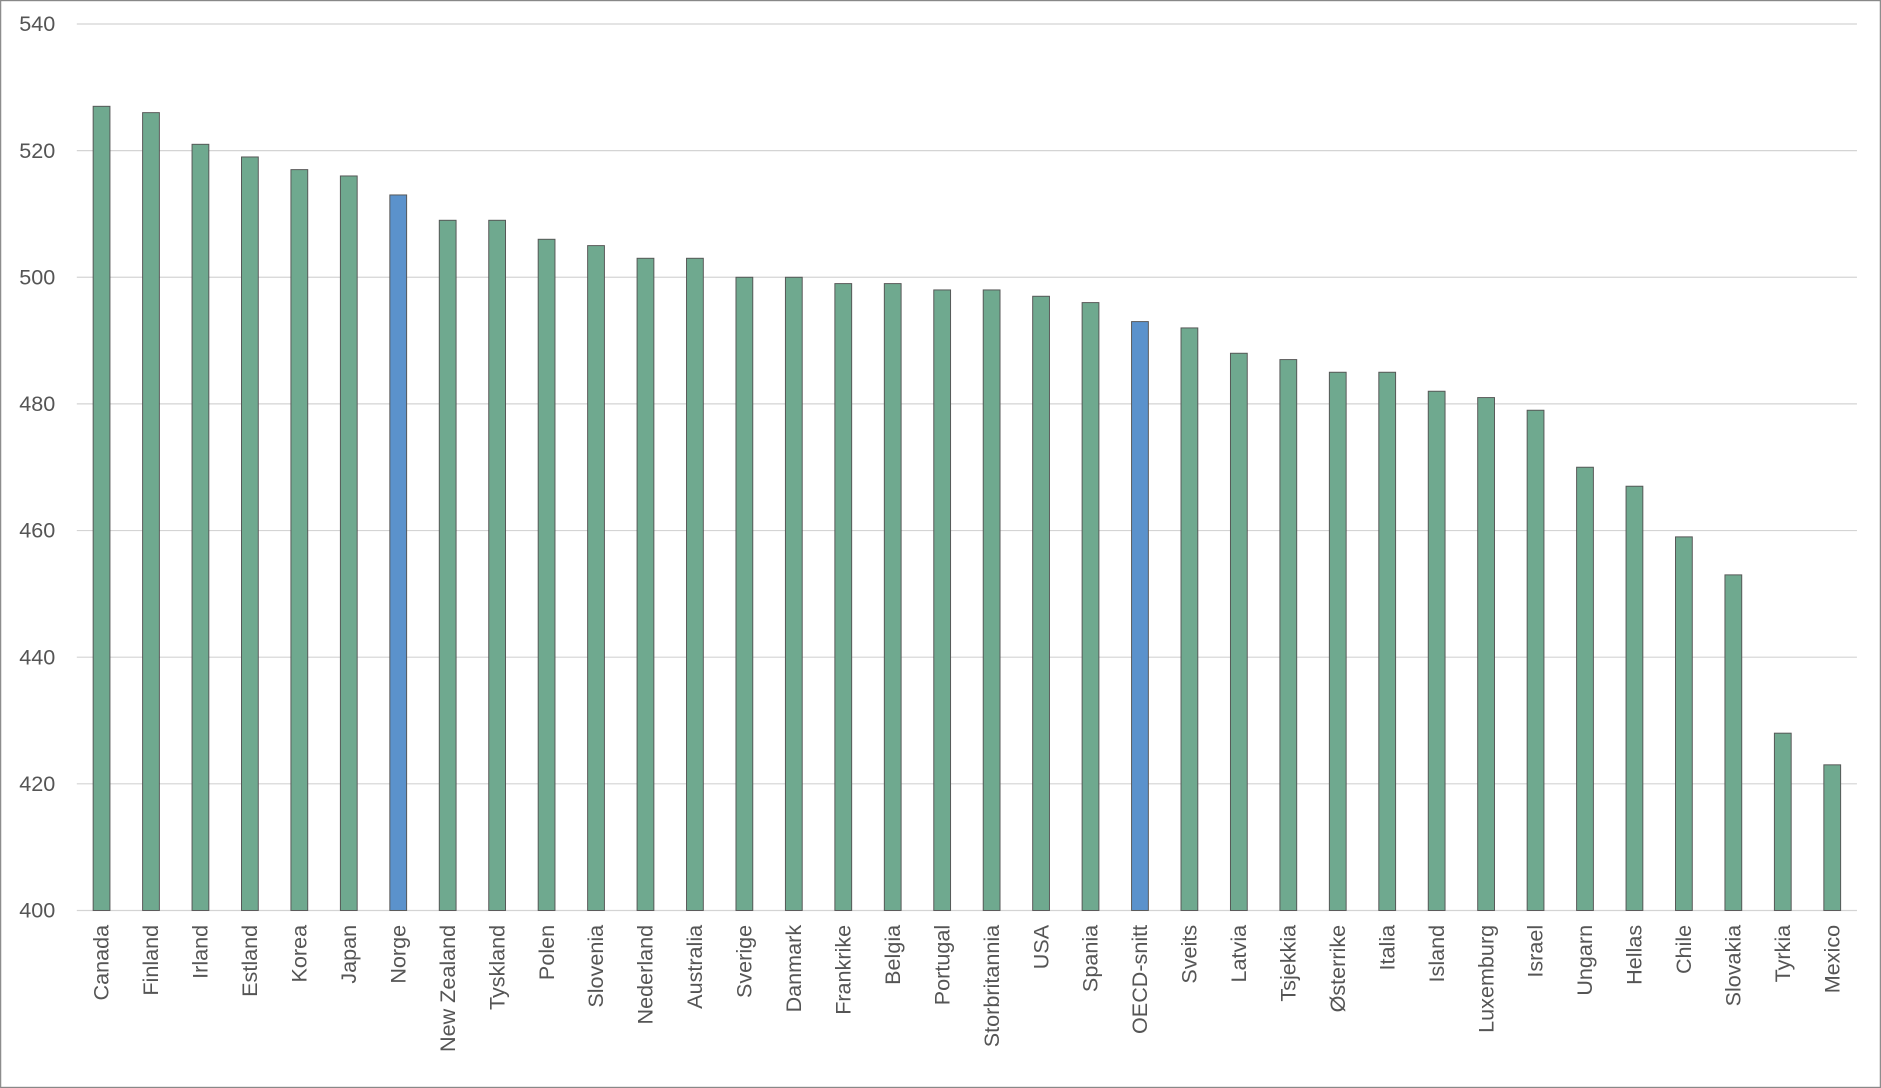  Describe the element at coordinates (37, 530) in the screenshot. I see `y-tick-label: 460` at that location.